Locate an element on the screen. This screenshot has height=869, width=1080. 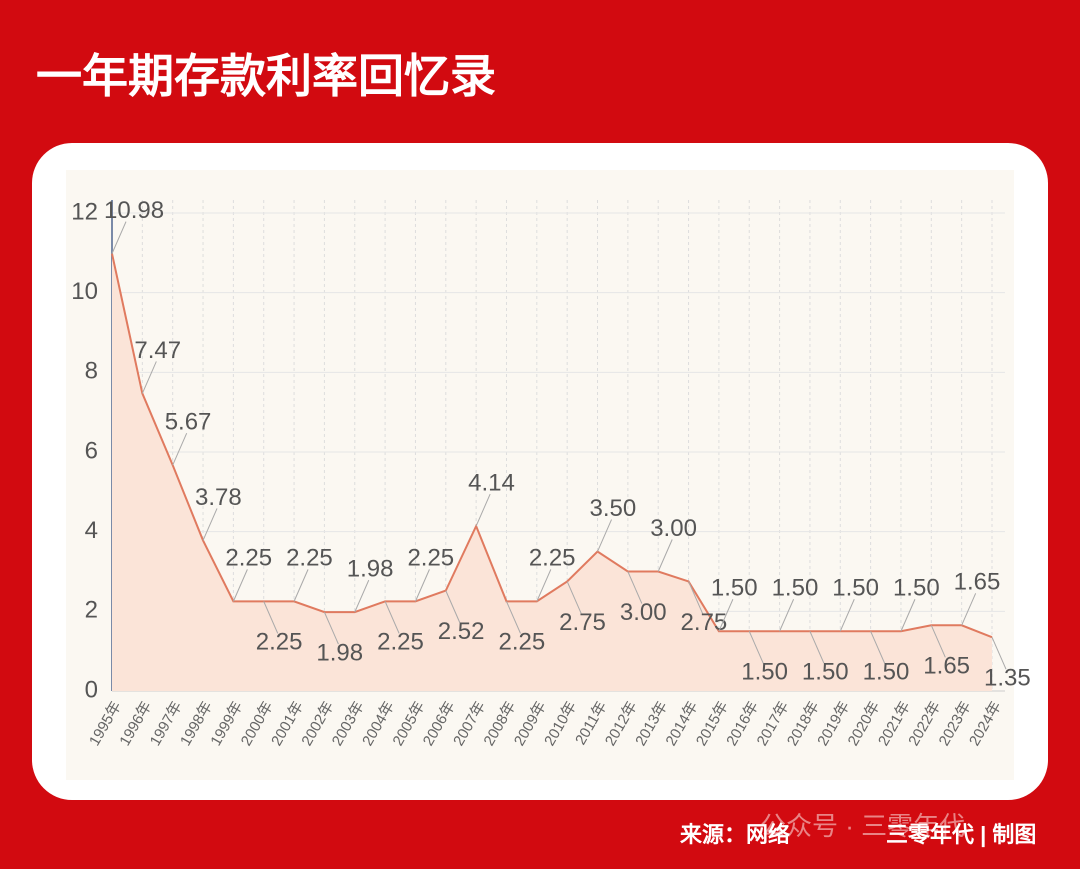
value-label: 4.14 is located at coordinates (491, 482).